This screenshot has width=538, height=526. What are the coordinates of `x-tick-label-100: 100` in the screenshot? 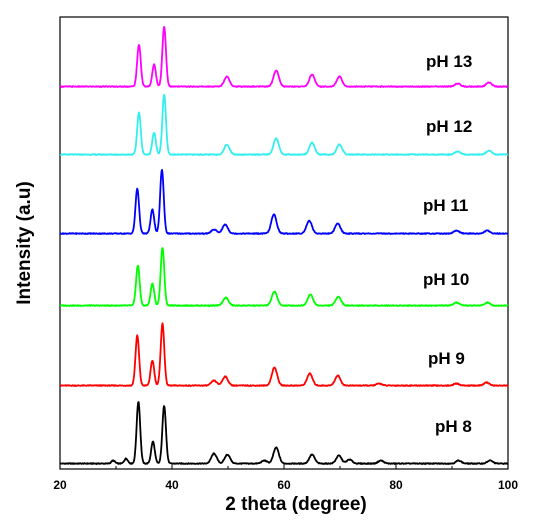 It's located at (508, 485).